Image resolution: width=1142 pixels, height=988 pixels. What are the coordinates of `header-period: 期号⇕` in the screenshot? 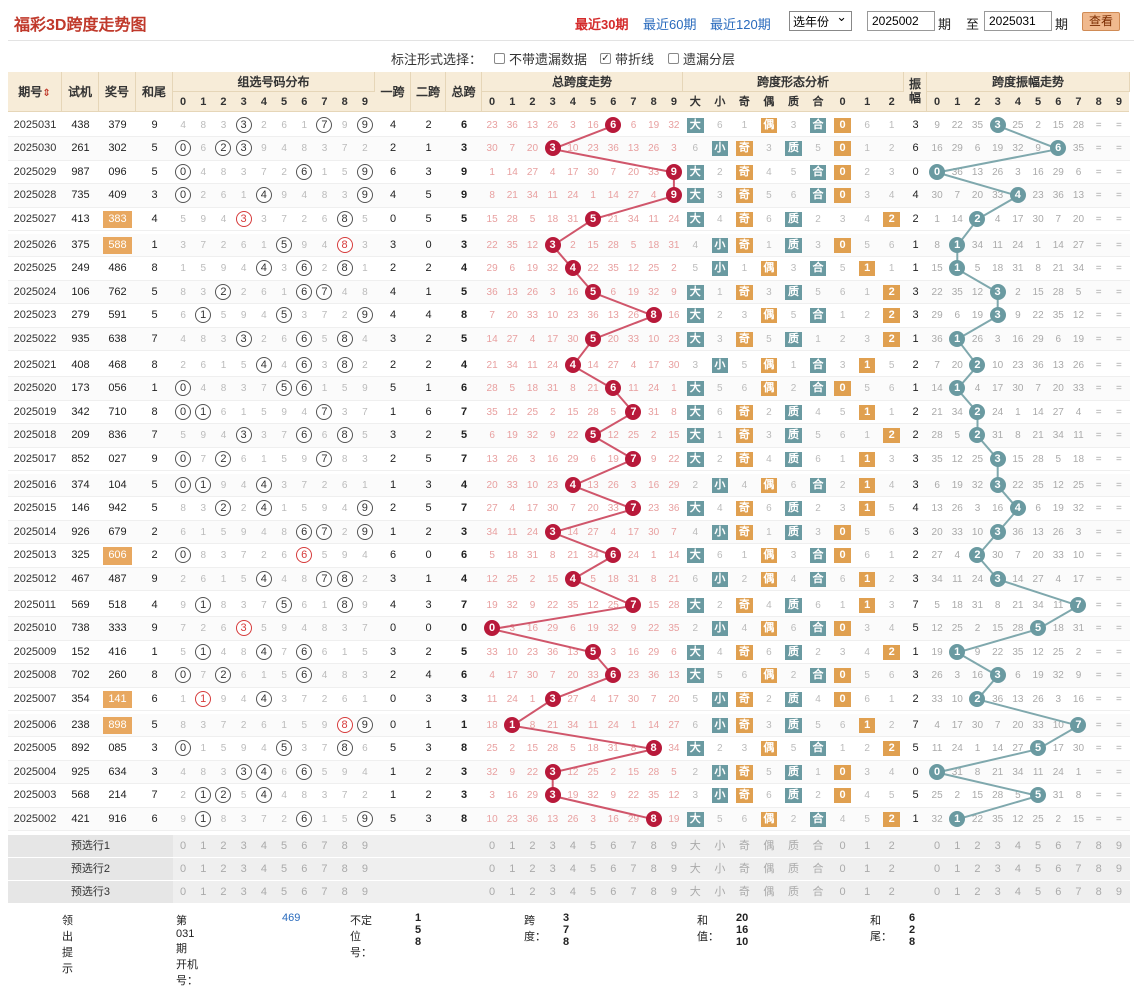 It's located at (35, 92).